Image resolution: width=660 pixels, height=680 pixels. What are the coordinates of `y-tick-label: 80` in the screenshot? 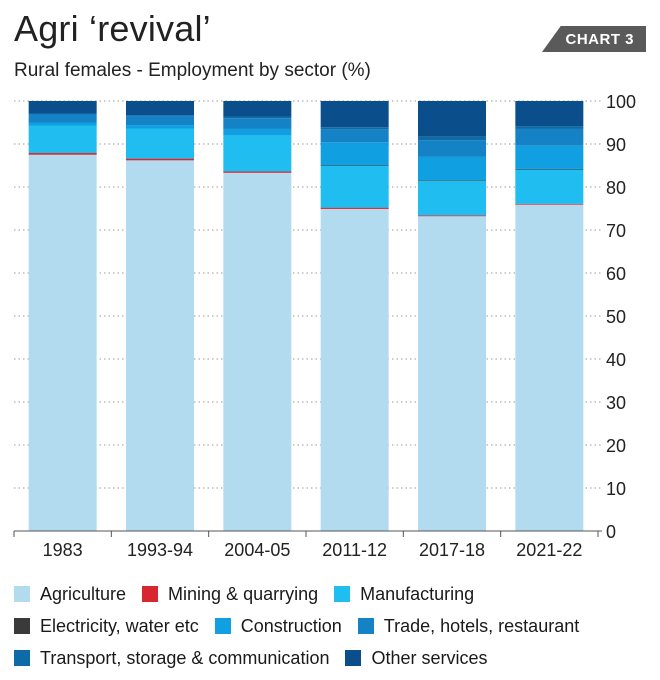 It's located at (616, 188).